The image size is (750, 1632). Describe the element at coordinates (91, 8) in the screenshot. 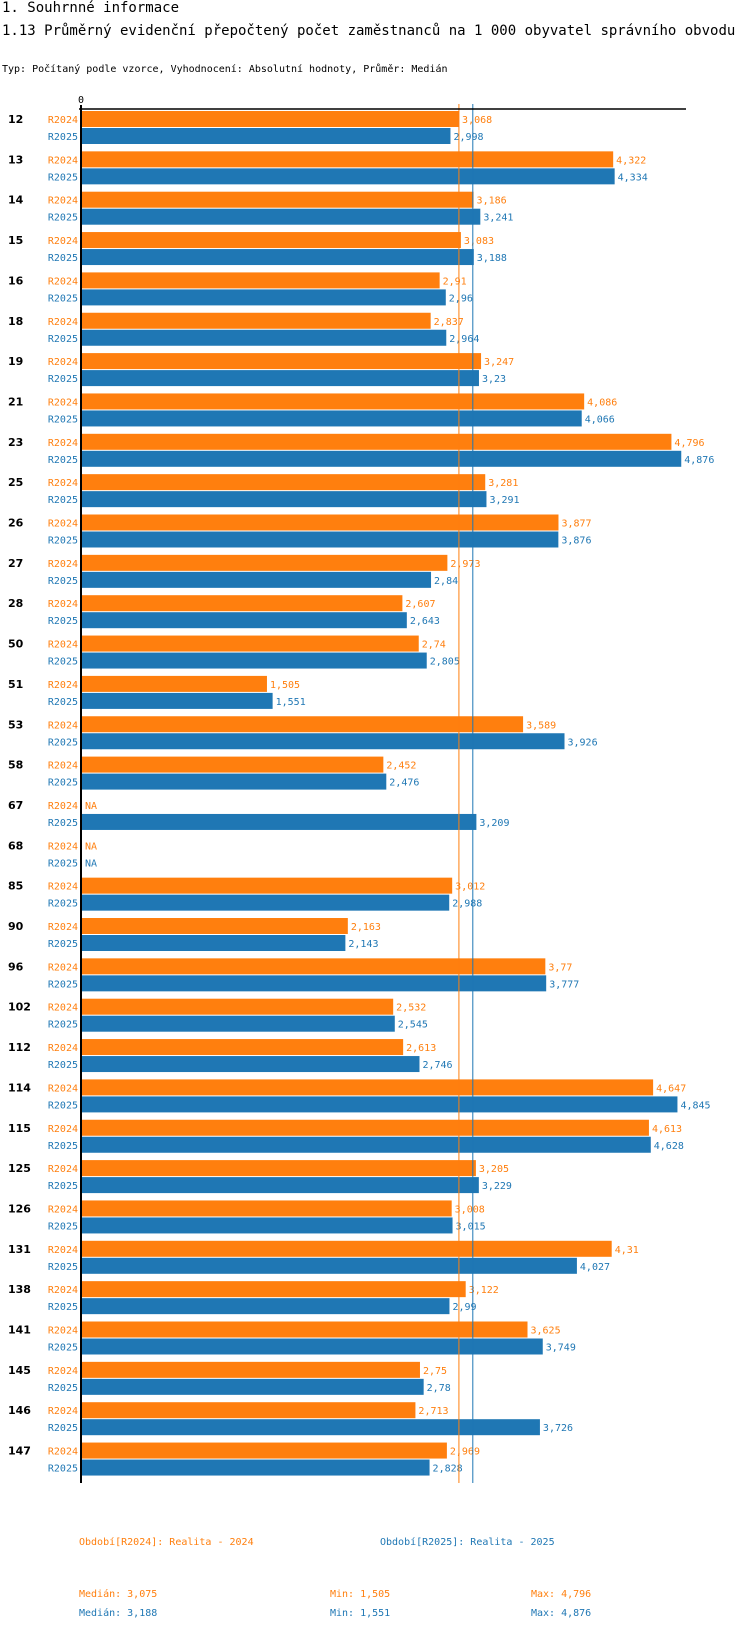

I see `section-title: 1. Souhrnné informace` at that location.